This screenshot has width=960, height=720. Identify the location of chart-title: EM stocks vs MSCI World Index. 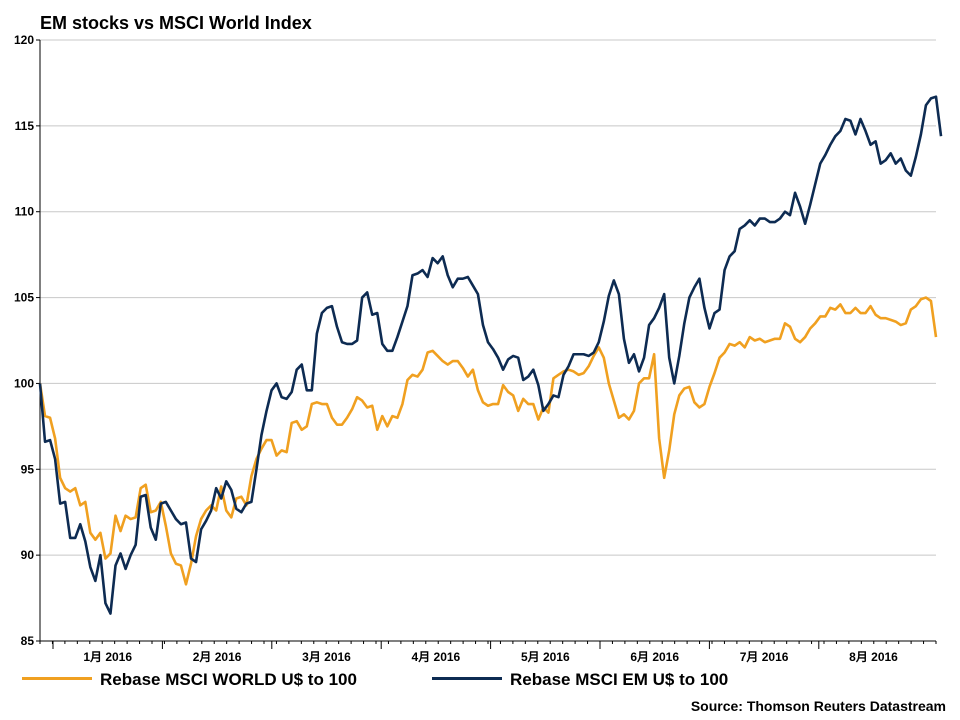
(176, 23).